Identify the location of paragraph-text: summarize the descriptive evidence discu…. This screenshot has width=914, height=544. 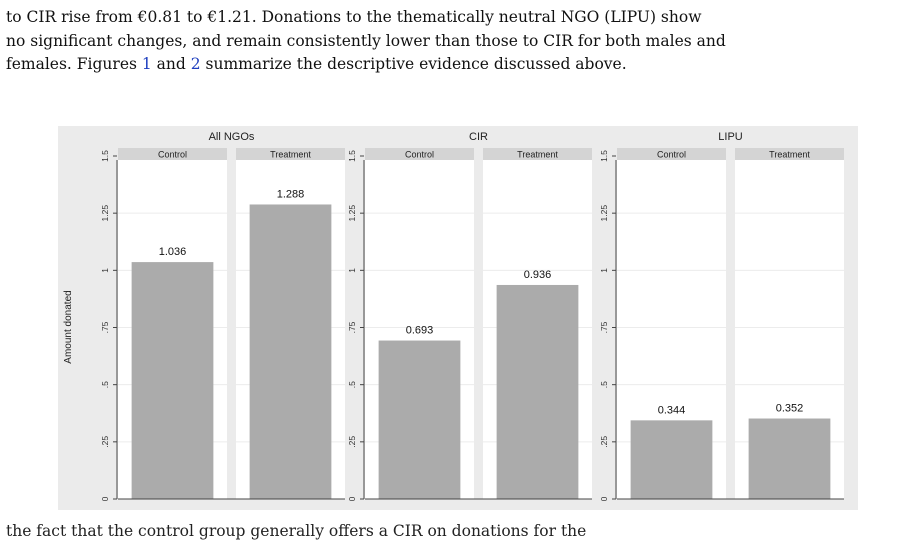
(413, 64).